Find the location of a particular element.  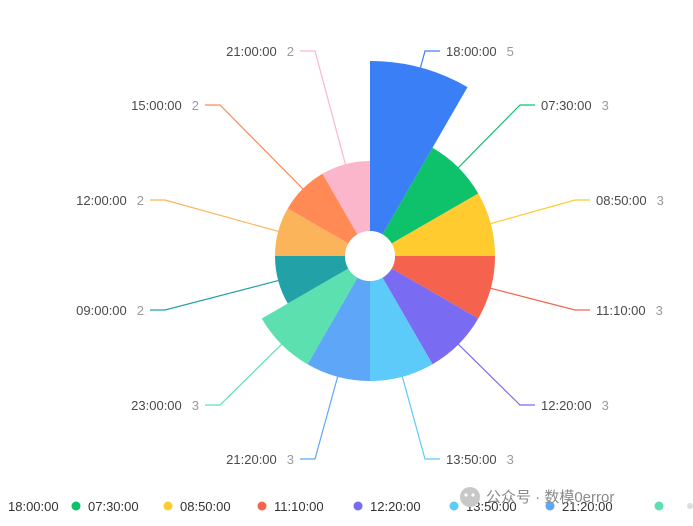

watermark: 公众号 · 数模0error is located at coordinates (537, 497).